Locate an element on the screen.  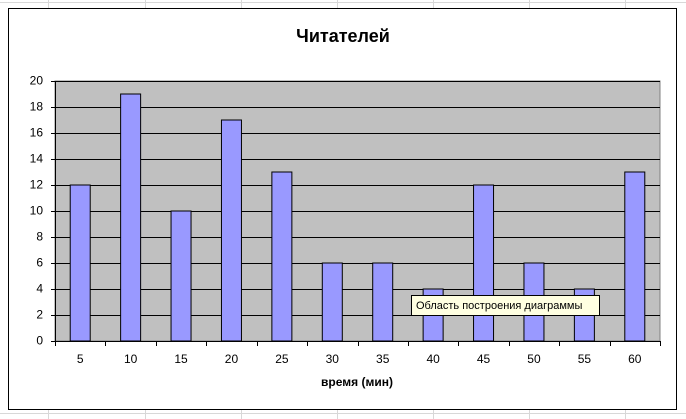
y-tick-label: 14 is located at coordinates (37, 159).